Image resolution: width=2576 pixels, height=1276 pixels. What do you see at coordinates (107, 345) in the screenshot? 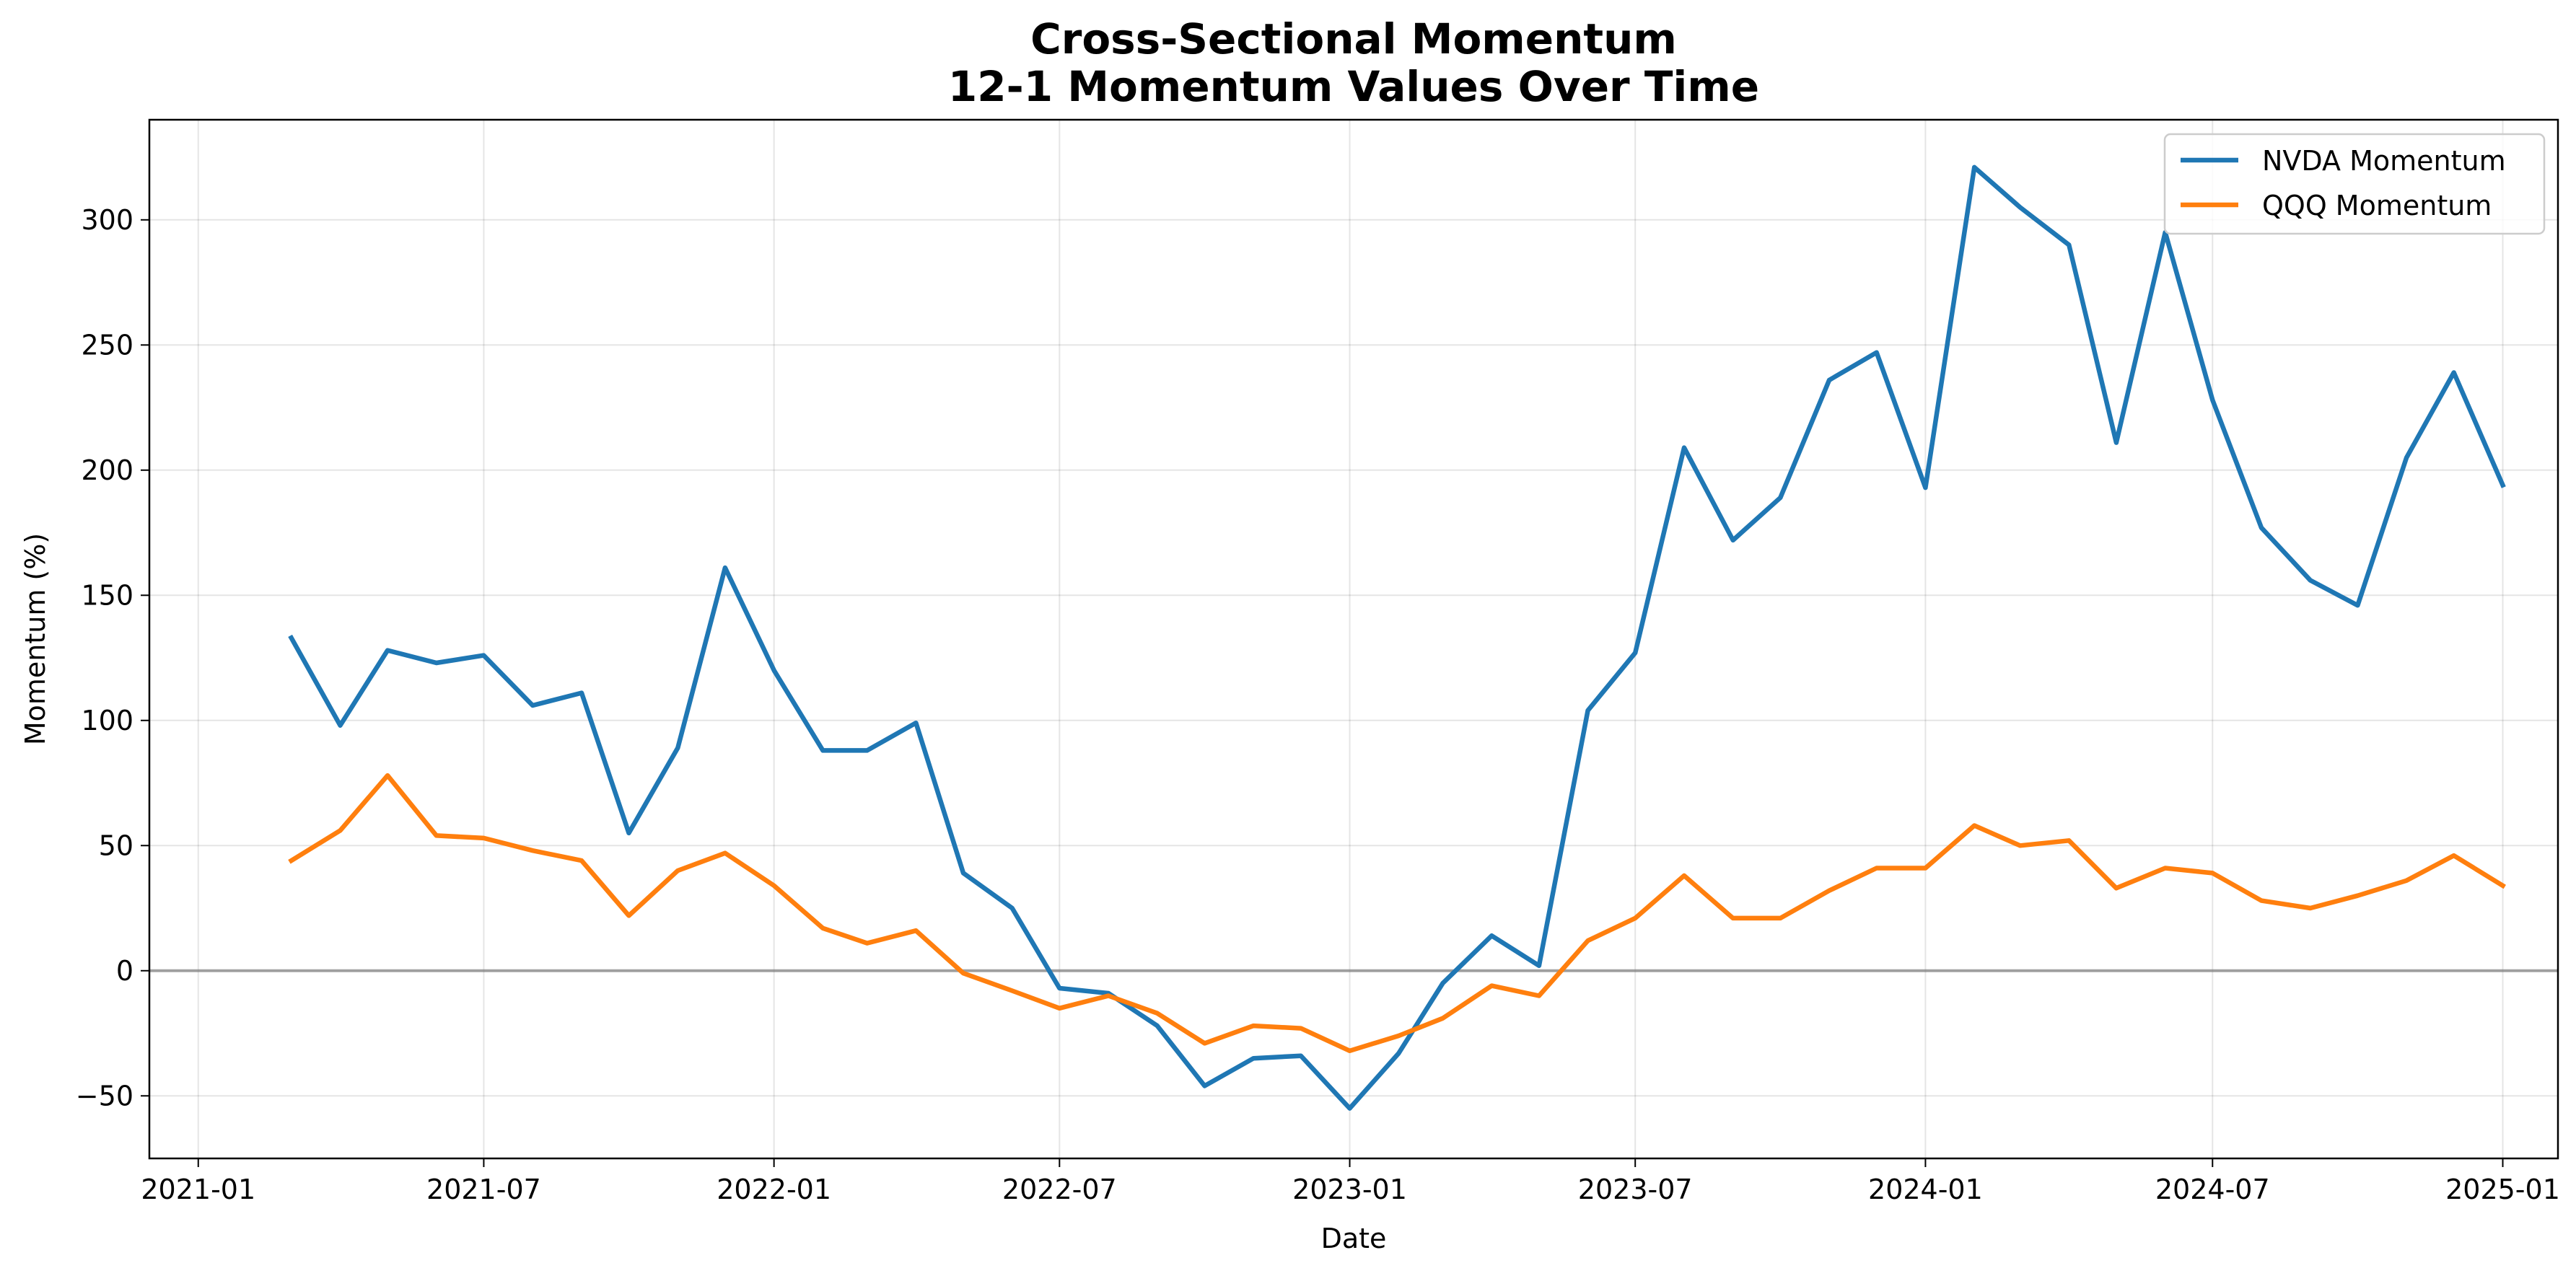
I see `y-tick-label: 250` at bounding box center [107, 345].